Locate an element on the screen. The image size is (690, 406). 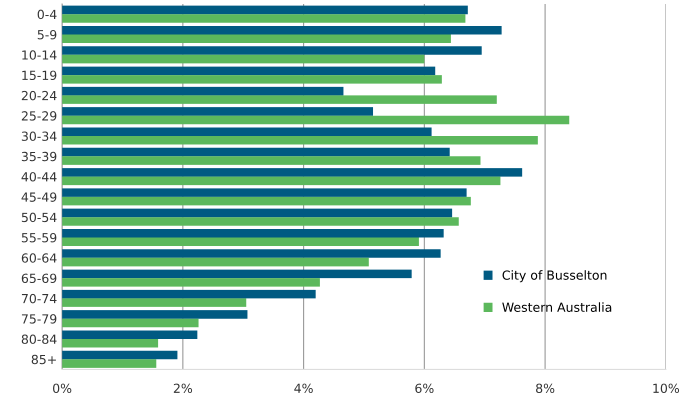
x-tick-label: 0% is located at coordinates (62, 389).